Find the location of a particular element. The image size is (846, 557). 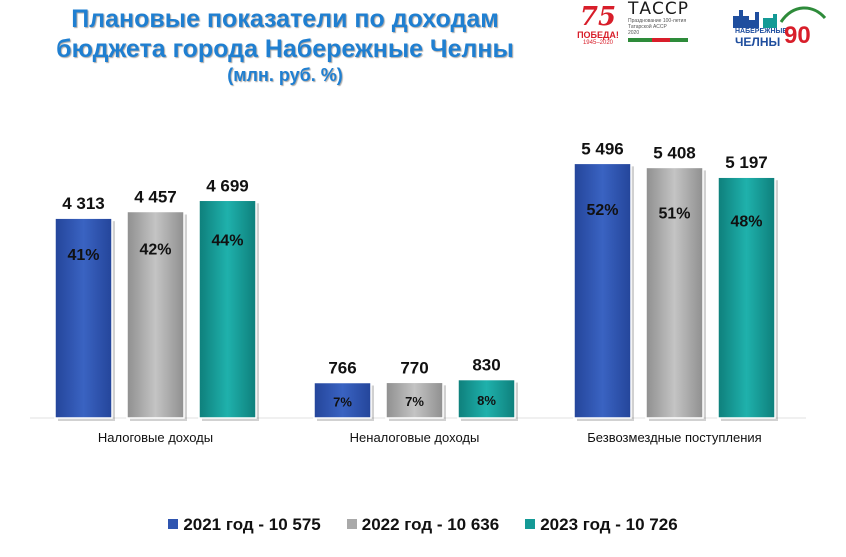

chelny-line1: НАБЕРЕЖНЫЕ is located at coordinates (761, 31).